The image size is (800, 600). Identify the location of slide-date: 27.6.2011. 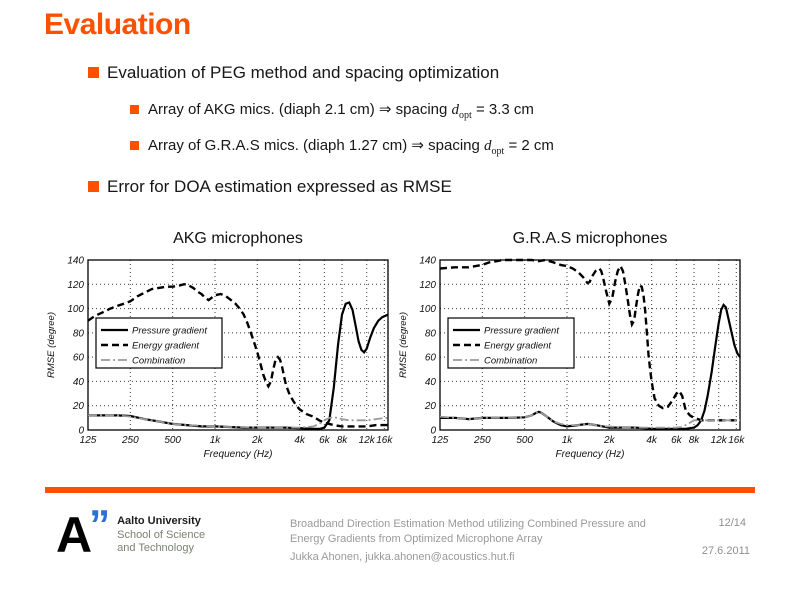
(725, 551).